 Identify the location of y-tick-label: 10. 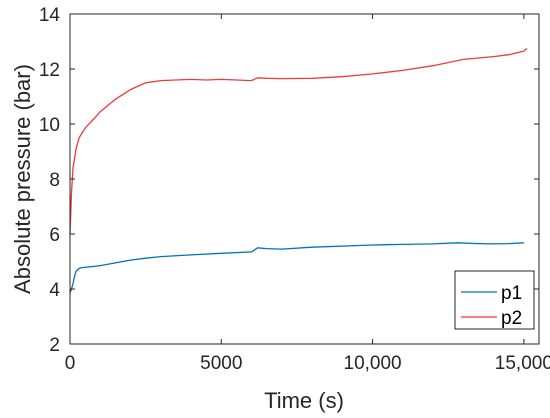
(49, 125).